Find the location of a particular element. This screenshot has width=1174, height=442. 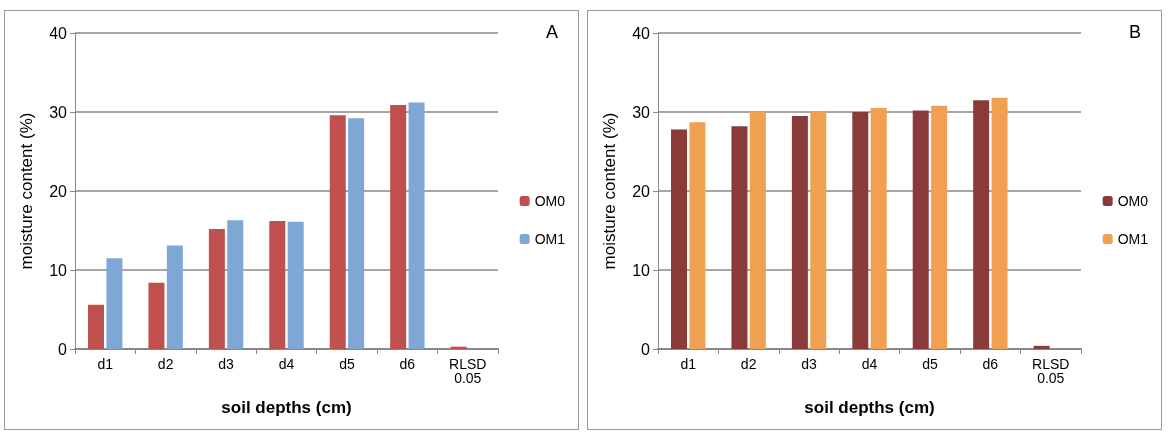

text: A is located at coordinates (552, 32).